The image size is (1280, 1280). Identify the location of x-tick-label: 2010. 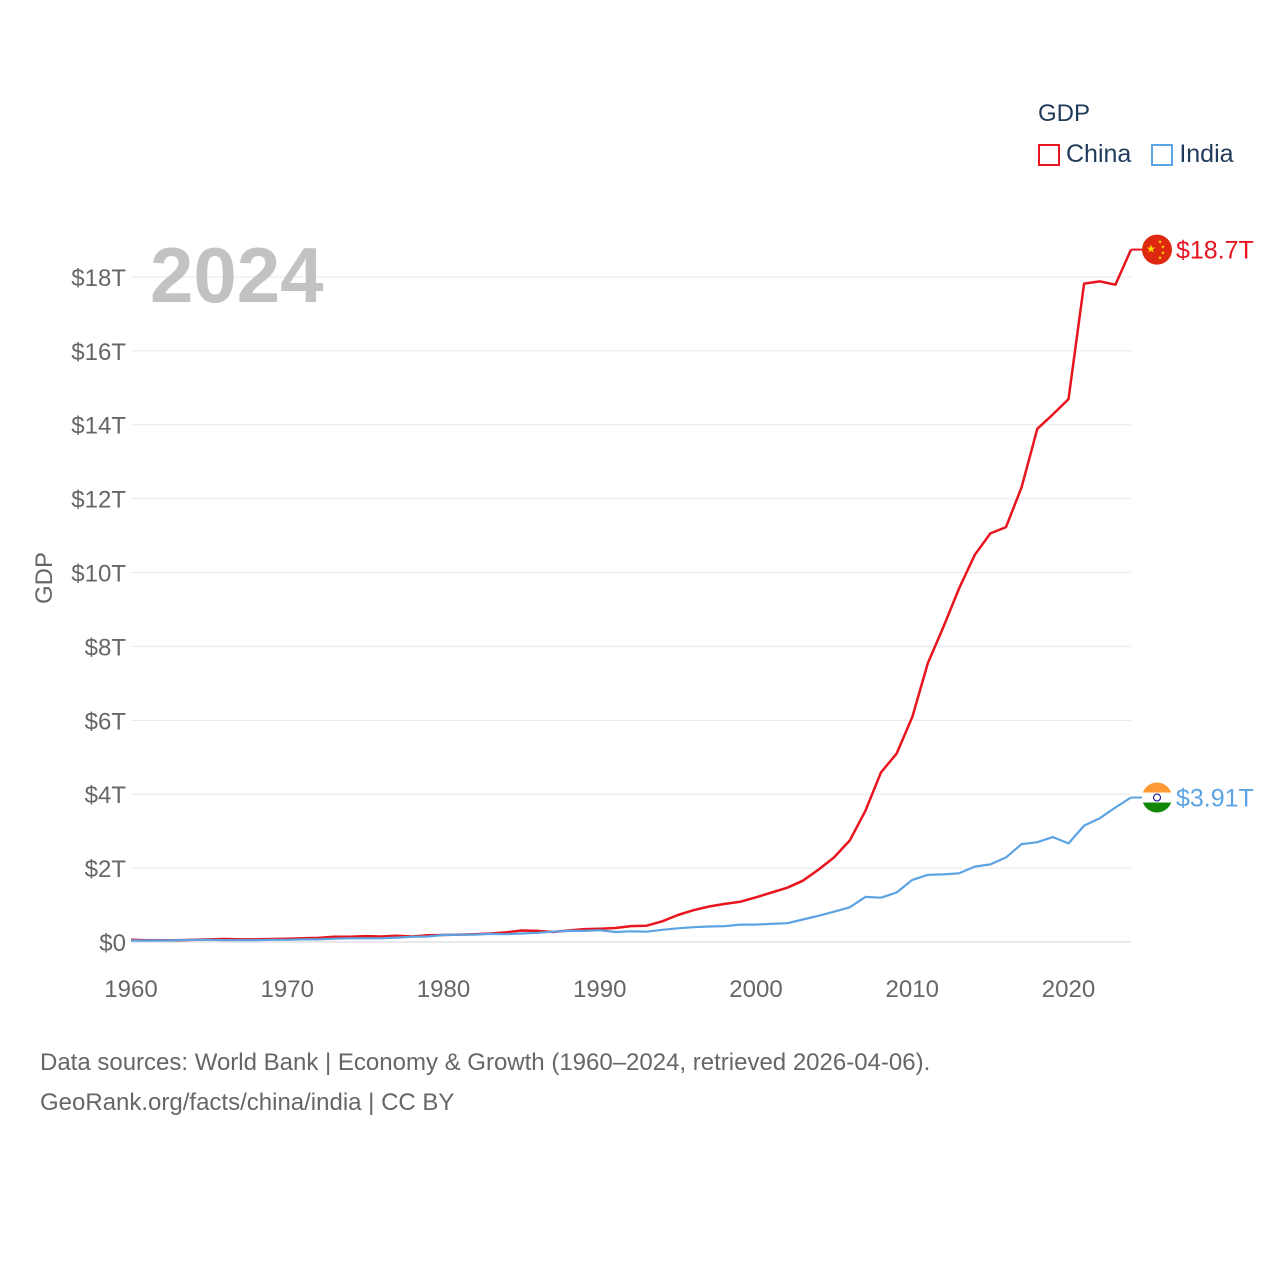
(912, 989).